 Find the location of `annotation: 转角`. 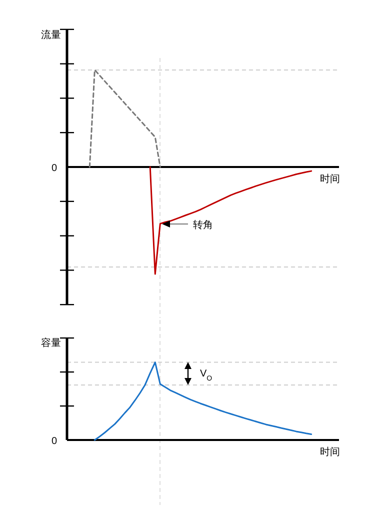

annotation: 转角 is located at coordinates (203, 225).